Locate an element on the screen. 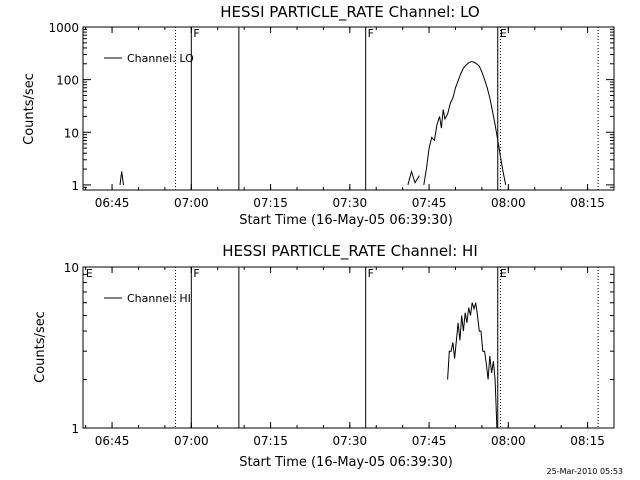 This screenshot has height=480, width=640. lo-y-tick-label: 1 is located at coordinates (75, 186).